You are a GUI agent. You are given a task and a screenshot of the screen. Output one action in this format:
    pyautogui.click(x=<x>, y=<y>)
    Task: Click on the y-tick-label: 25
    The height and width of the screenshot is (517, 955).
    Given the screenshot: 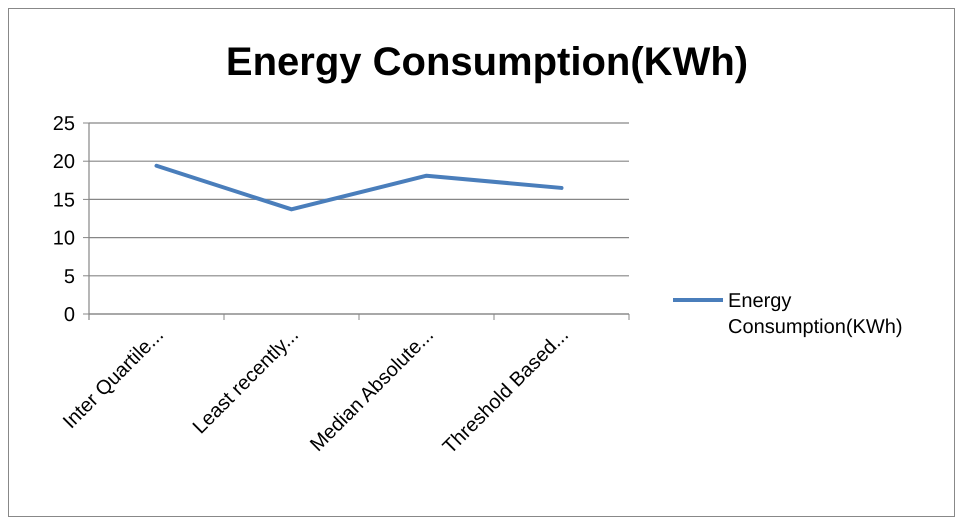 What is the action you would take?
    pyautogui.click(x=63, y=124)
    